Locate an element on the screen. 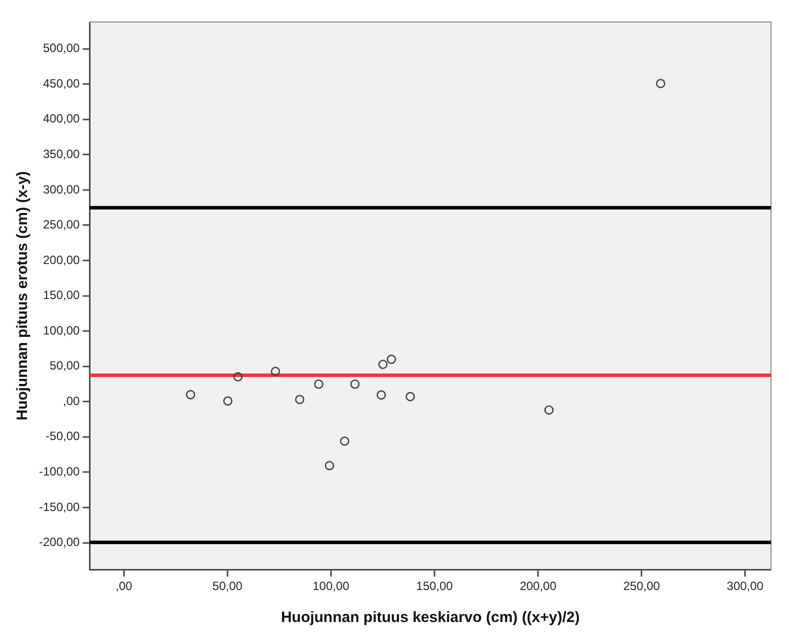 The image size is (789, 643). x-tick-label: 200,00 is located at coordinates (538, 586).